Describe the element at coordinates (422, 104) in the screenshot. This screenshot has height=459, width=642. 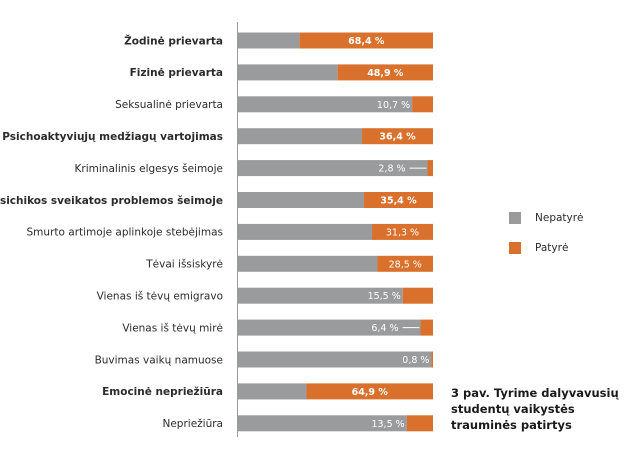
I see `bar-patyre-seksualine-prievarta` at that location.